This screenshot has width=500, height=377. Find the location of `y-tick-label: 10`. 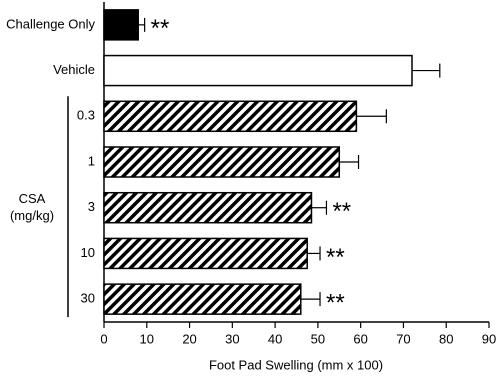

y-tick-label: 10 is located at coordinates (88, 252).